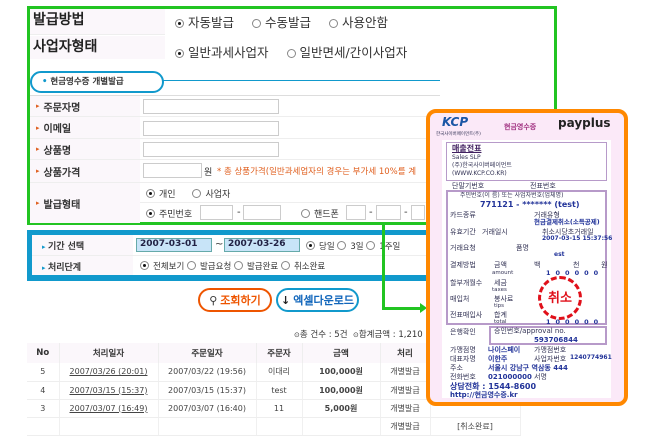 The width and height of the screenshot is (655, 436). Describe the element at coordinates (575, 273) in the screenshot. I see `amount-digits: 100000` at that location.